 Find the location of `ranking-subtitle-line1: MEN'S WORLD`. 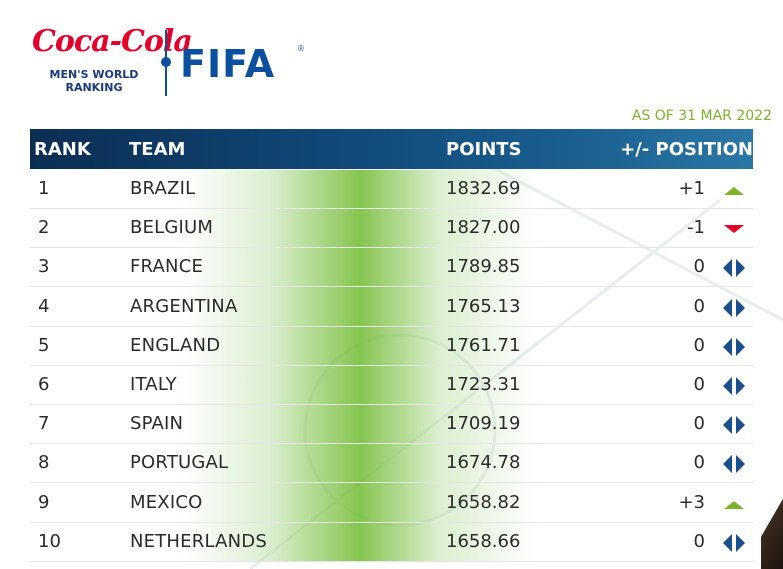

ranking-subtitle-line1: MEN'S WORLD is located at coordinates (94, 74).